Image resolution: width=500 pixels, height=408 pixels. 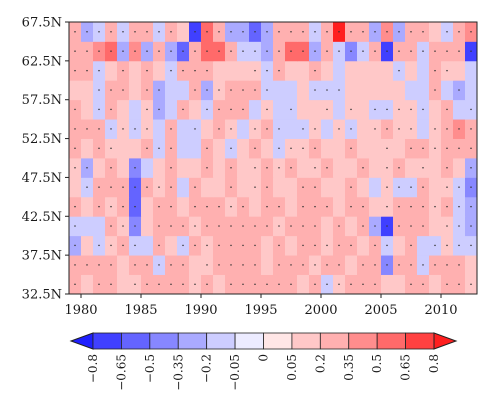 I want to click on colorbar-tick-label: 0.8, so click(x=434, y=363).